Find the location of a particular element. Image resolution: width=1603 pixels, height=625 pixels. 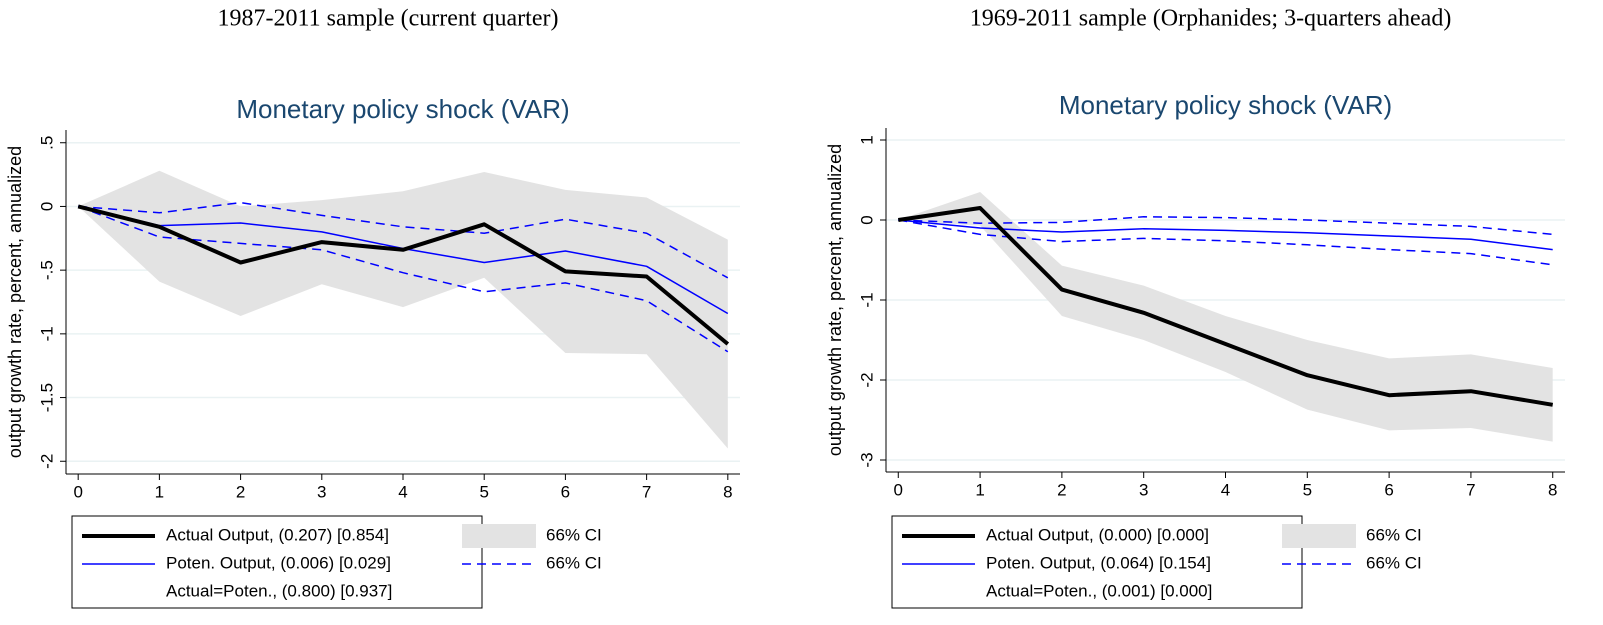

y-tick-label: -1.5 is located at coordinates (46, 397).